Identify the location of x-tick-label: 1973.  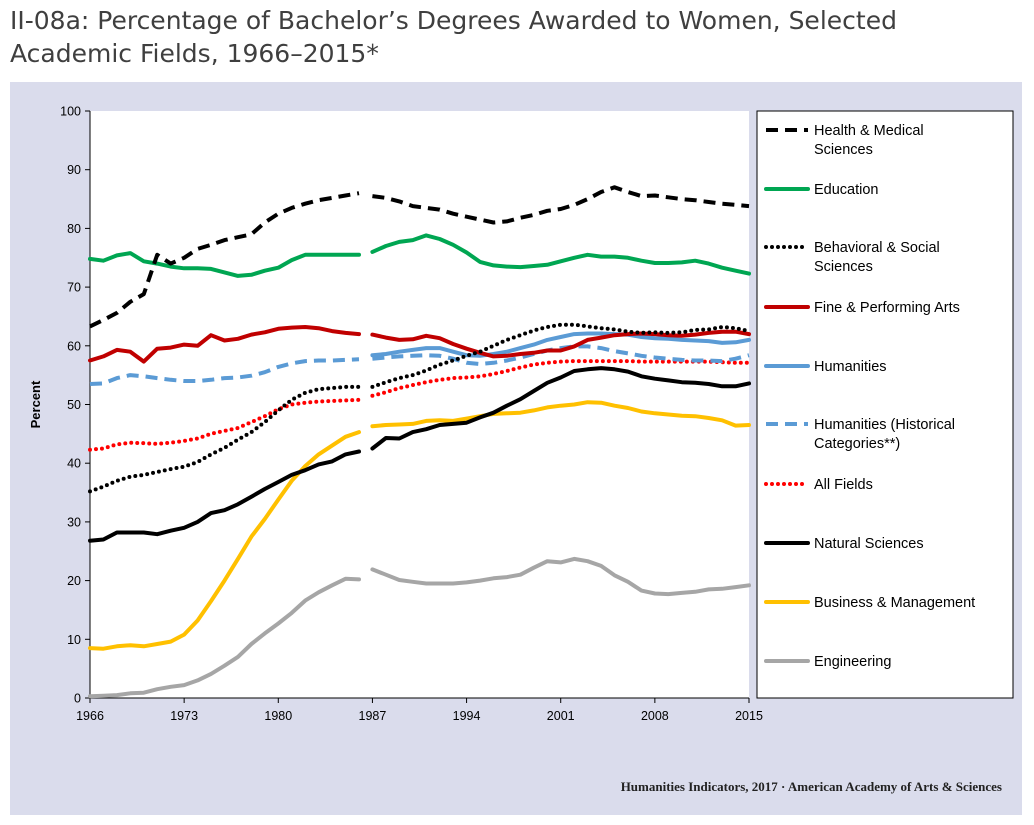
(184, 716).